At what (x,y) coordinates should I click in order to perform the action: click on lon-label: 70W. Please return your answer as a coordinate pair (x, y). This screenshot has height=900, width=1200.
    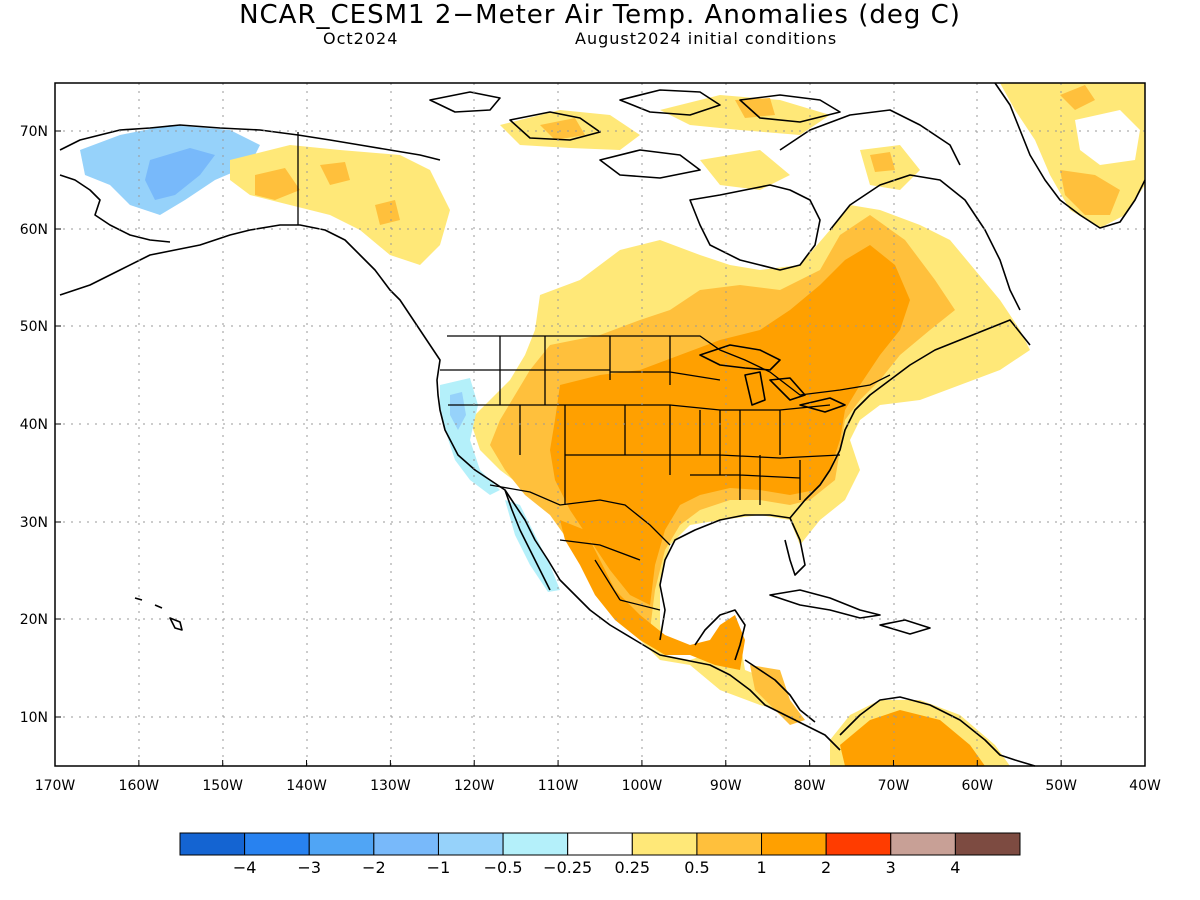
    Looking at the image, I should click on (894, 786).